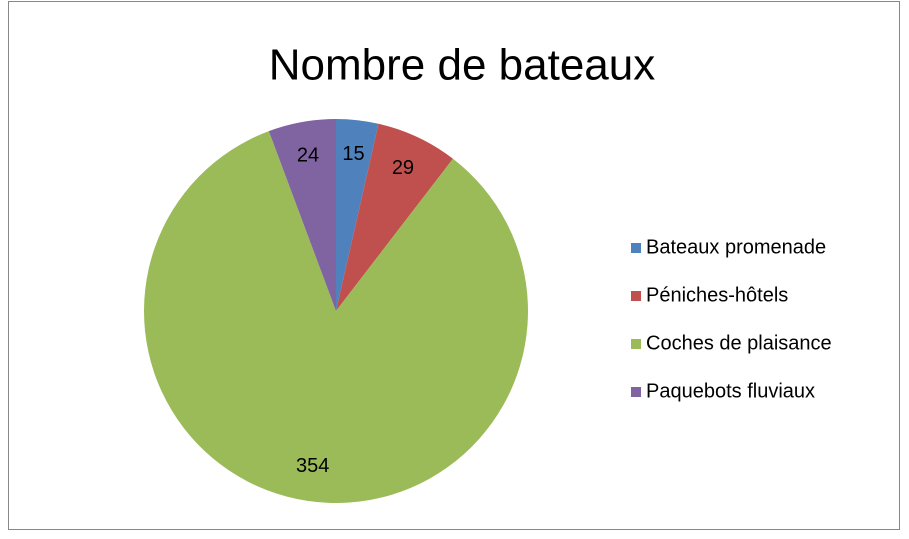 Image resolution: width=909 pixels, height=539 pixels. Describe the element at coordinates (717, 295) in the screenshot. I see `legend-label: Péniches-hôtels` at that location.